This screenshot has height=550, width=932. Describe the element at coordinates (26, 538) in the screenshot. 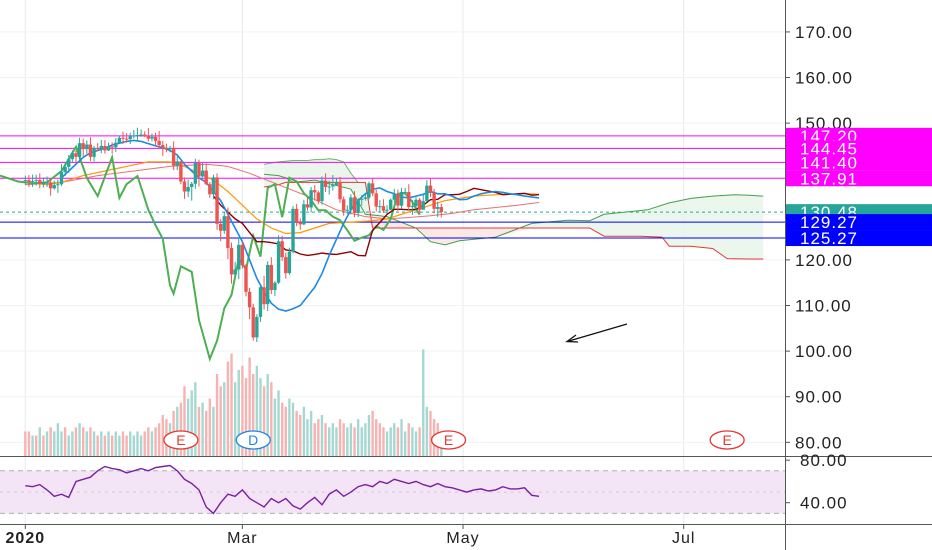

I see `time-tick-label: 2020` at that location.